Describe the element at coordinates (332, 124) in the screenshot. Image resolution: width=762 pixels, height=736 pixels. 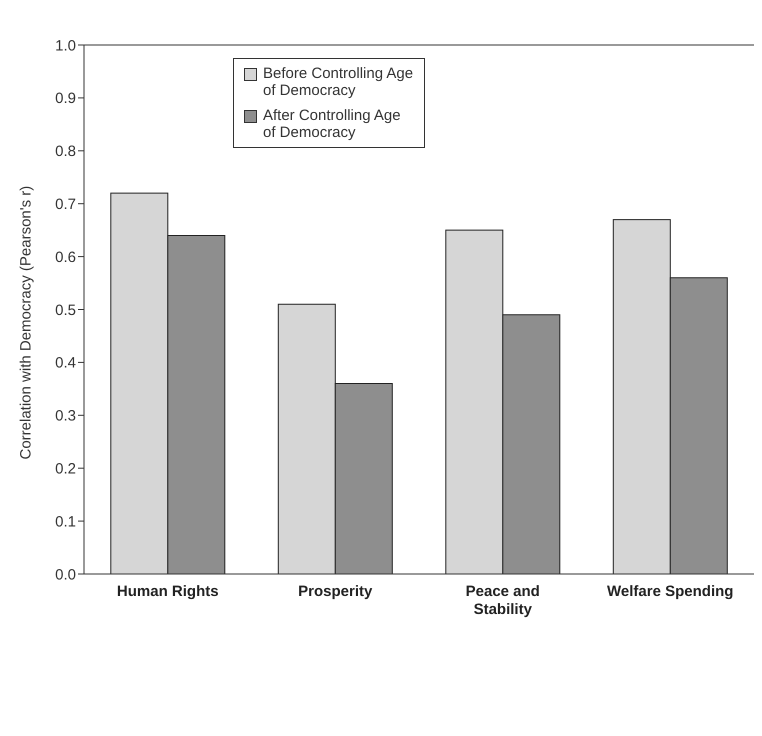
I see `legend-label: After Controlling Age of Democracy` at that location.